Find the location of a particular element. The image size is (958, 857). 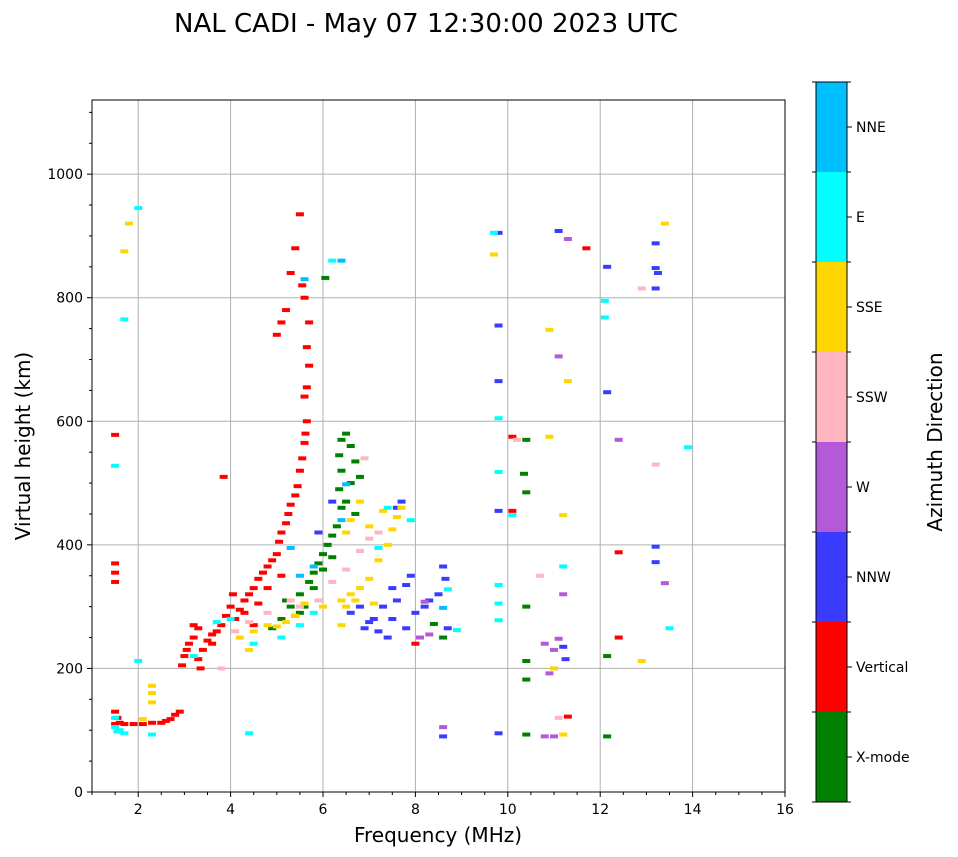

x-tick-label: 2 is located at coordinates (138, 810).